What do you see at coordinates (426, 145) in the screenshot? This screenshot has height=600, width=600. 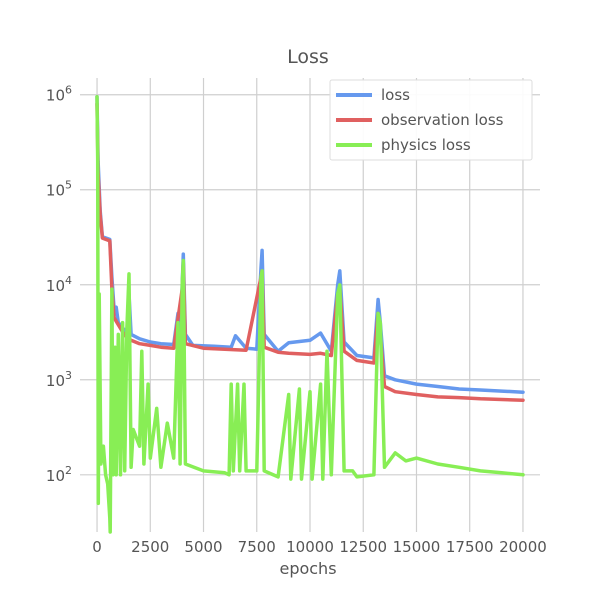 I see `legend-label: physics loss` at bounding box center [426, 145].